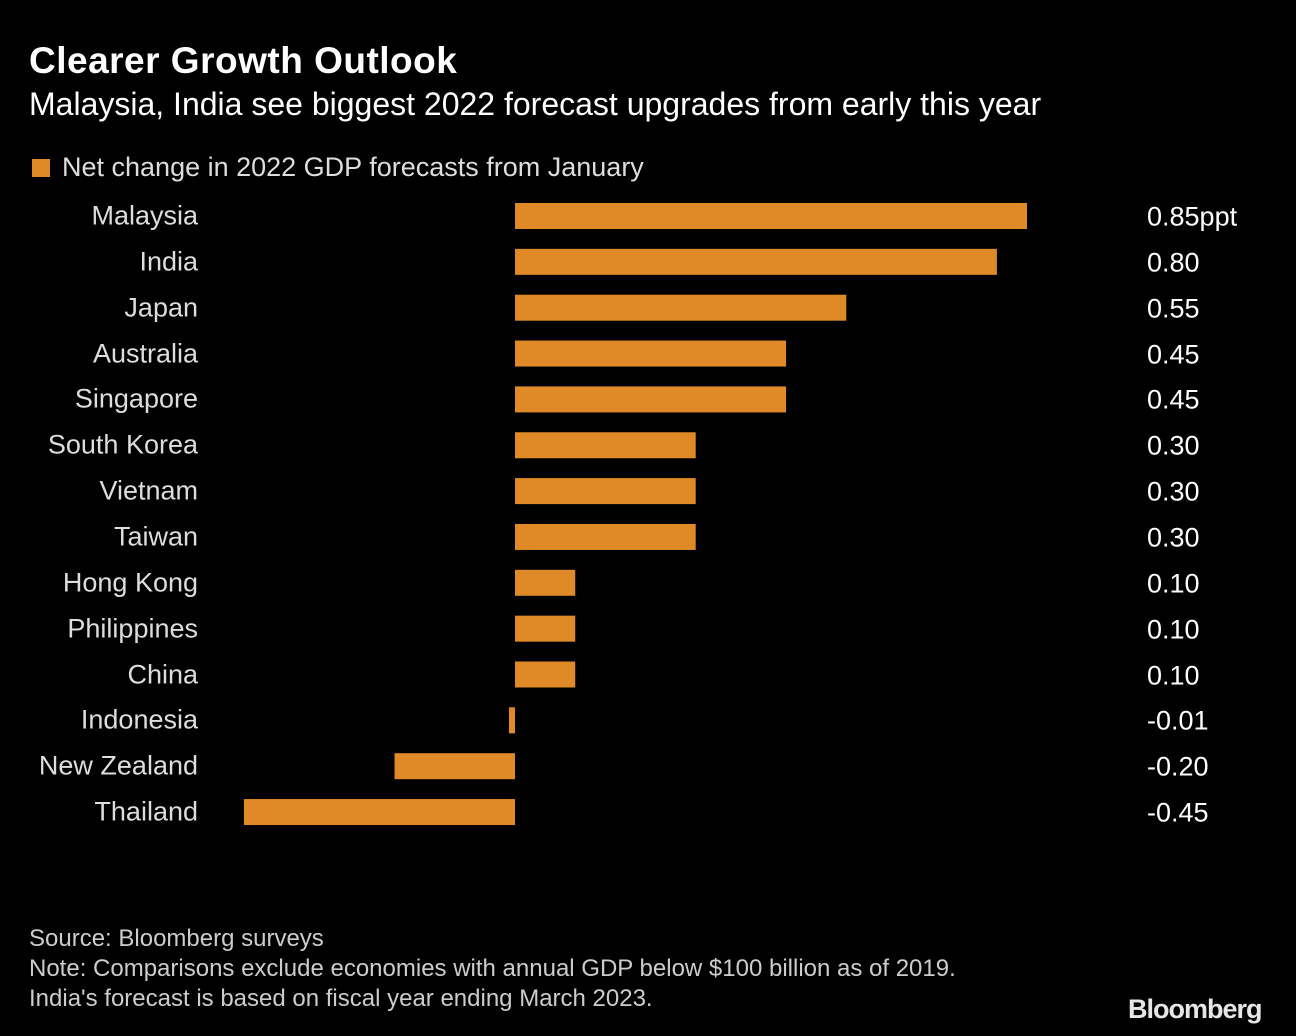  I want to click on category-label: New Zealand, so click(118, 765).